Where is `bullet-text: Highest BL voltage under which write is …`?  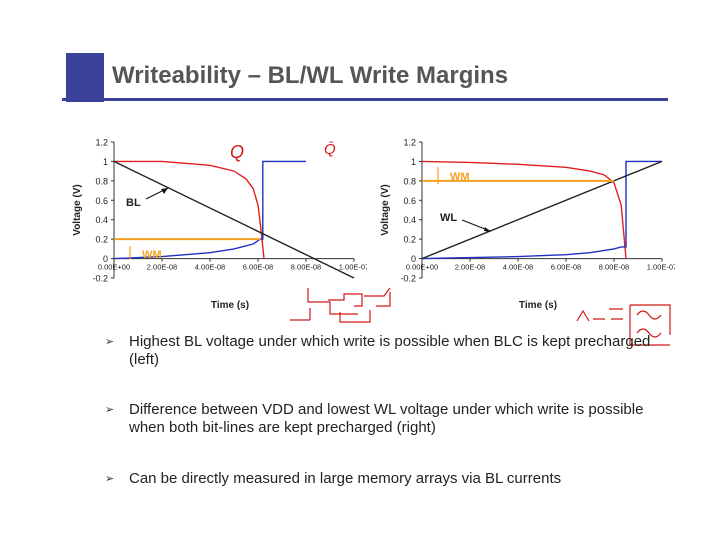
bullet-text: Highest BL voltage under which write is … is located at coordinates (390, 350).